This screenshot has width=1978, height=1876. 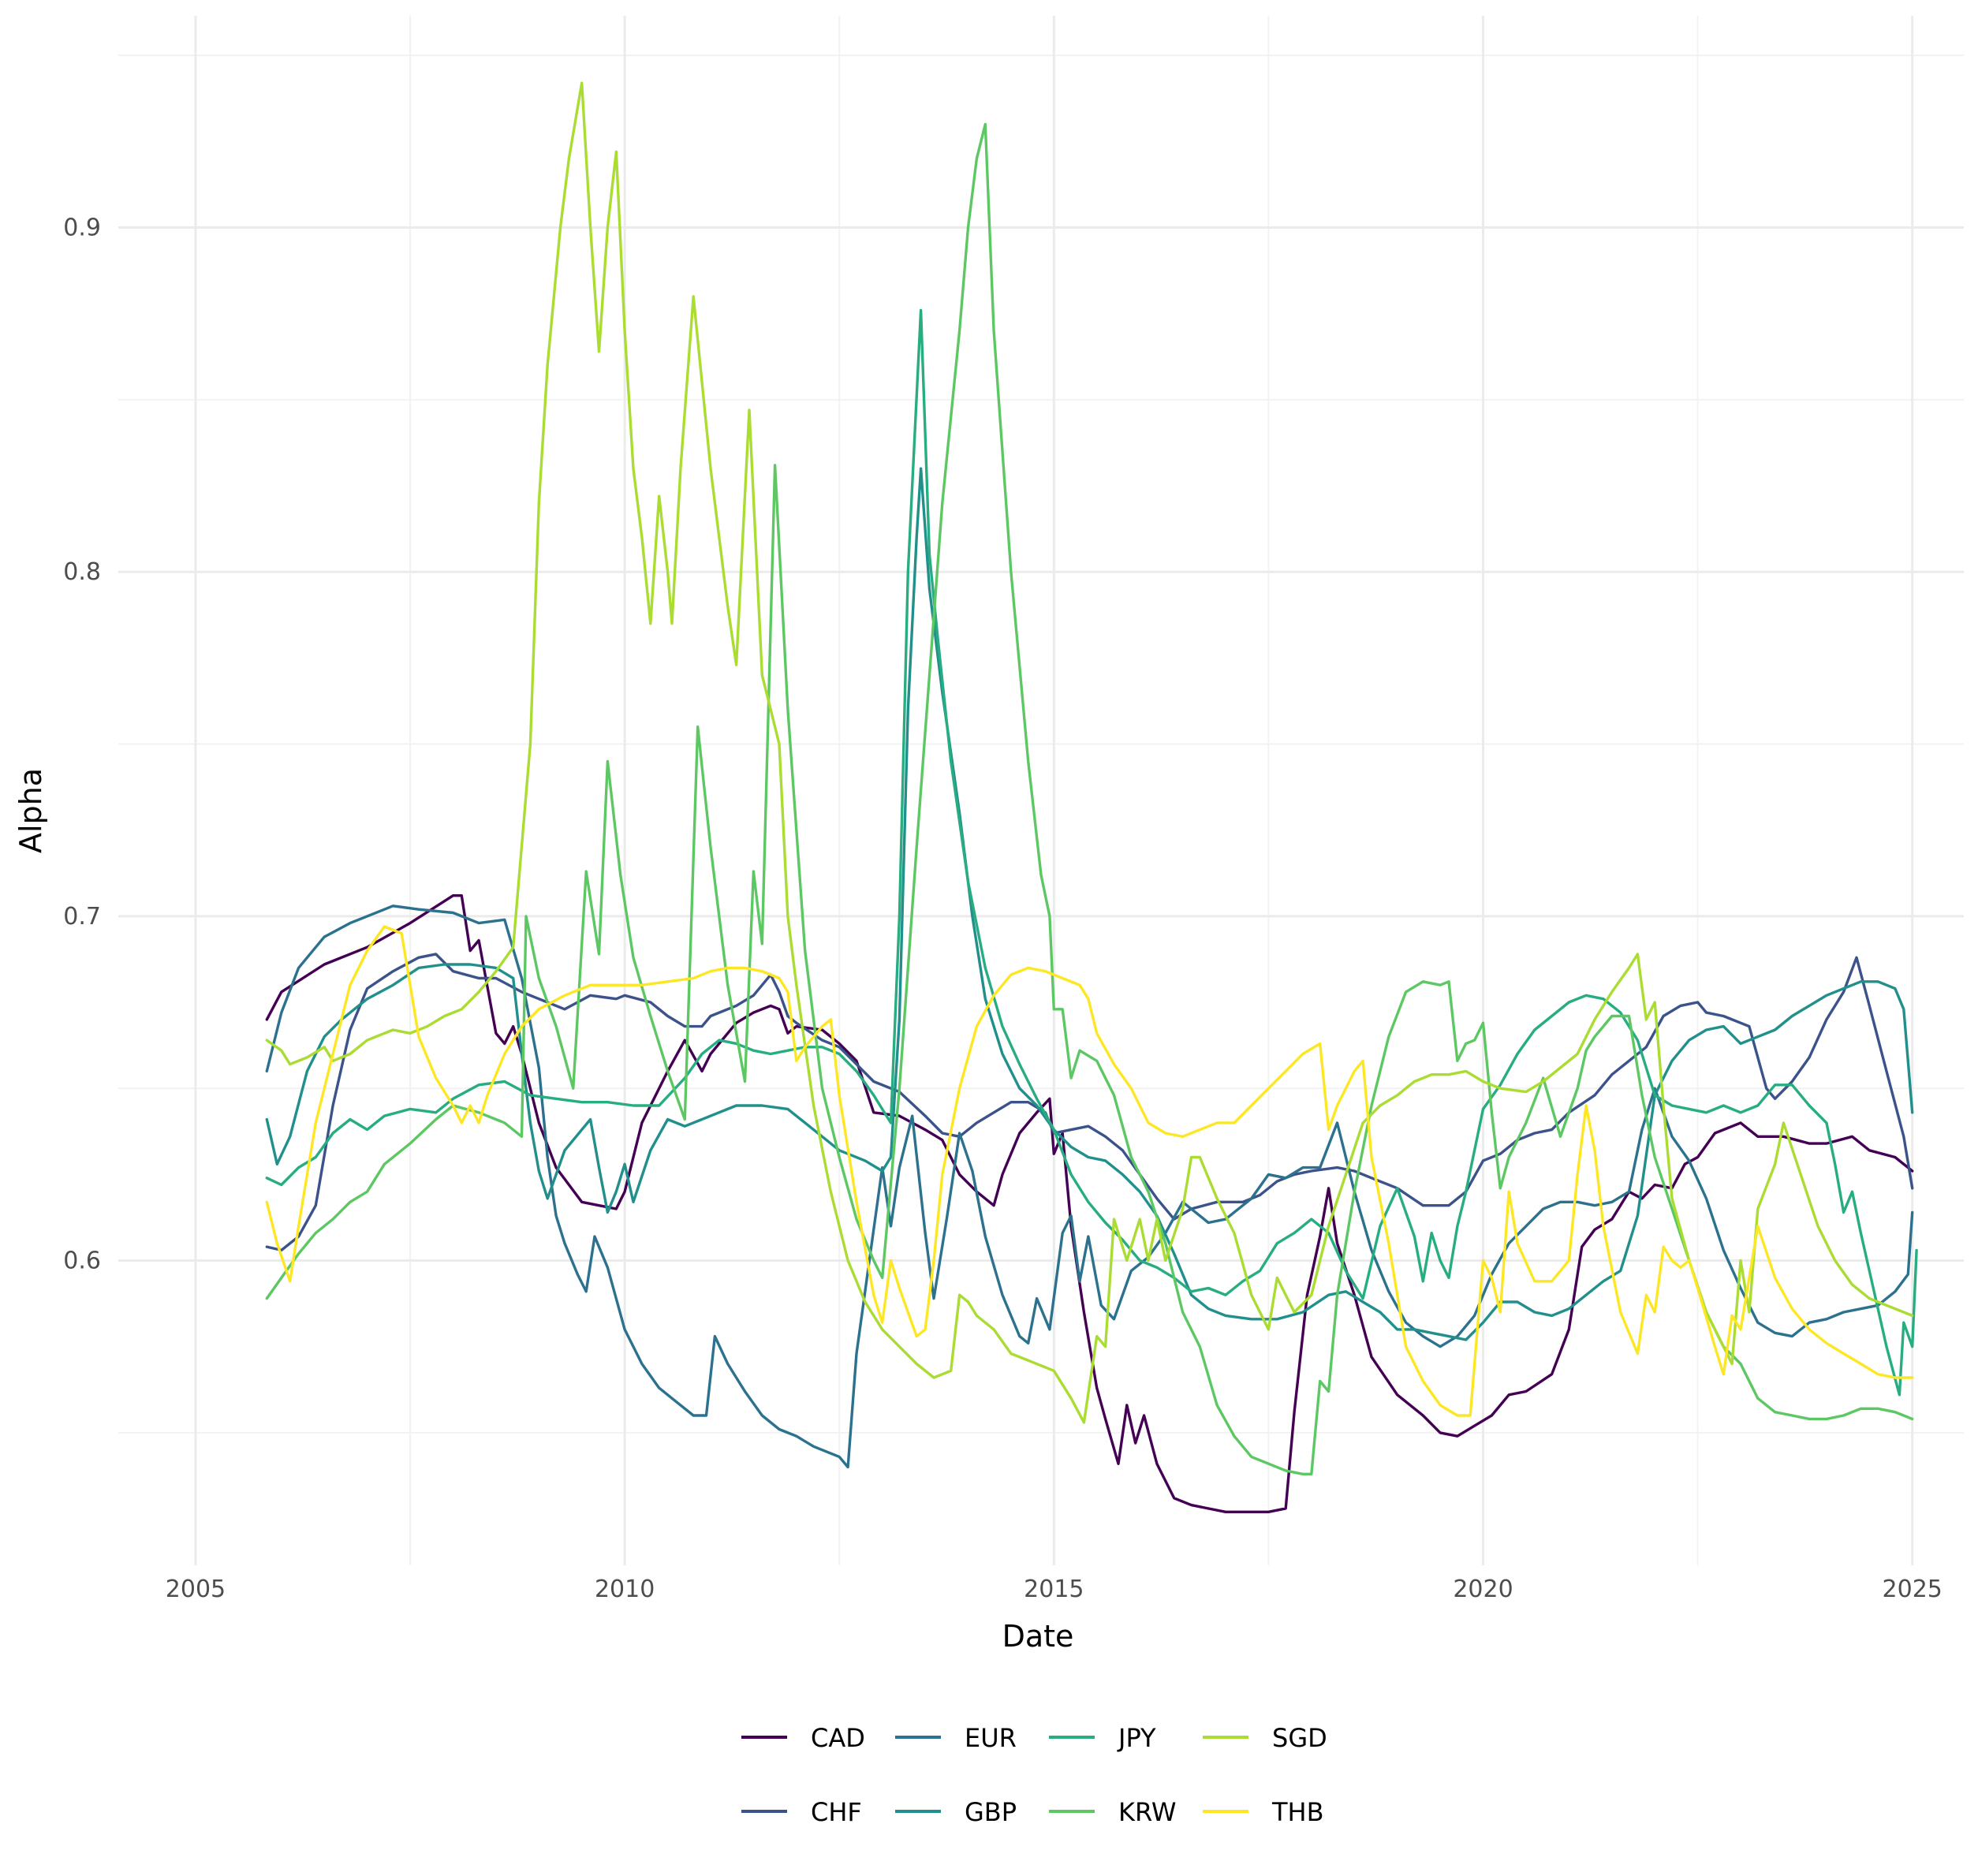 I want to click on y-tick-label: 0.6, so click(x=82, y=1261).